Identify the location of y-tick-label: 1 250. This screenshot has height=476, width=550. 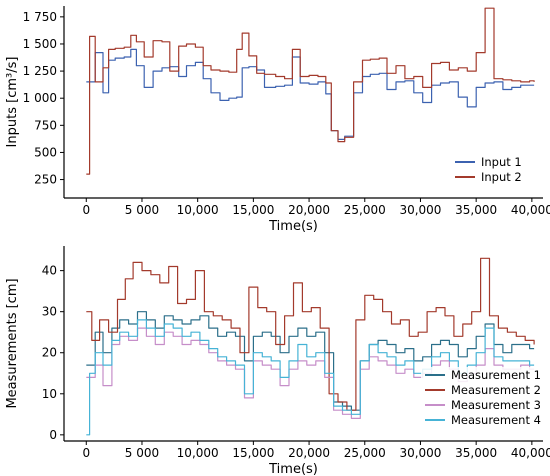
(40, 71).